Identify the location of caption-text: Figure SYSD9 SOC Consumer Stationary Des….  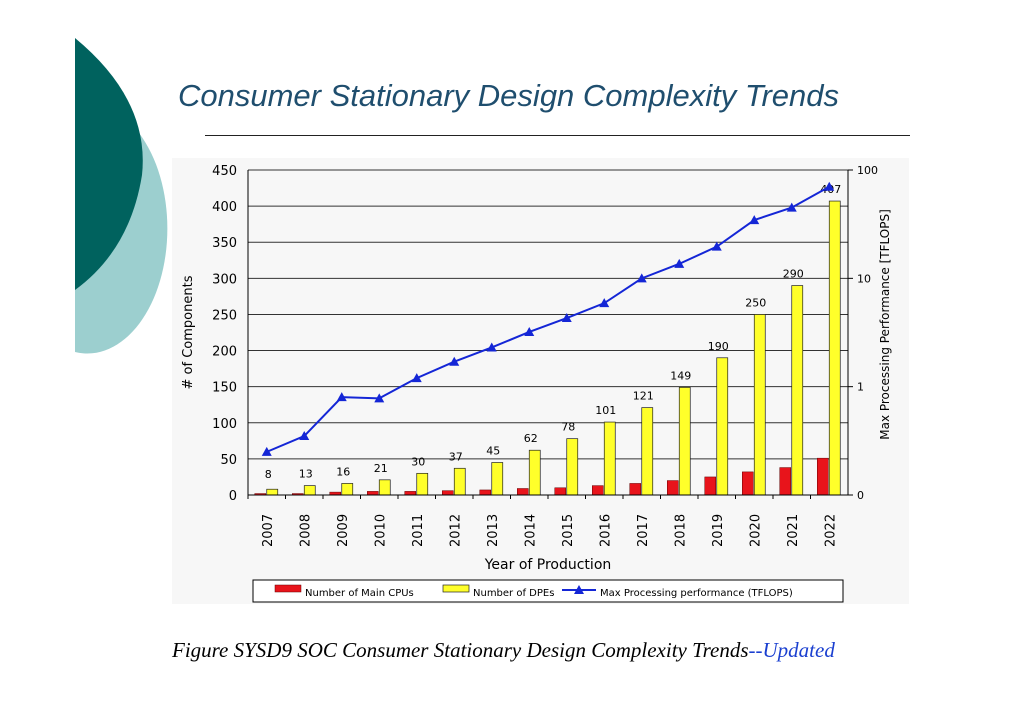
(460, 650).